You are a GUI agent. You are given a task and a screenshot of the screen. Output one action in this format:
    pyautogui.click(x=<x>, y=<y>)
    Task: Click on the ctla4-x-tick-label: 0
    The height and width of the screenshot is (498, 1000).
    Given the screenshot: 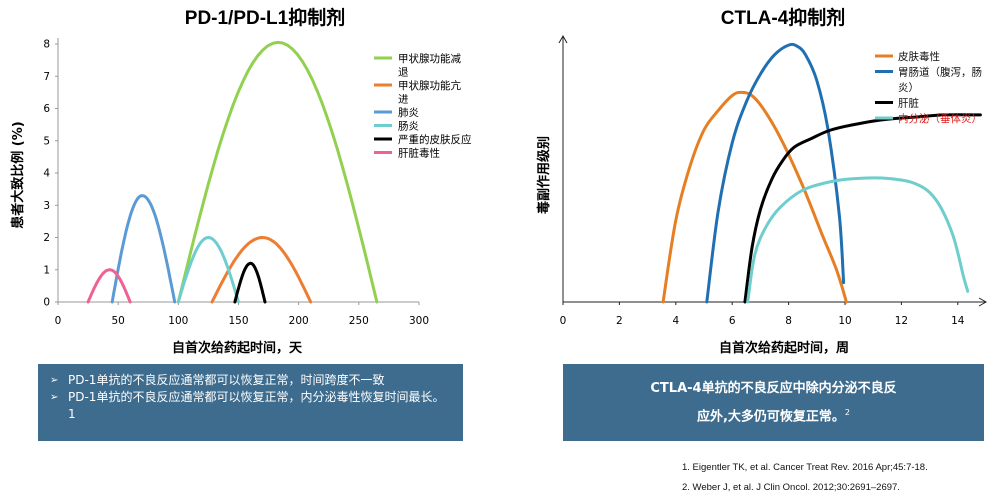 What is the action you would take?
    pyautogui.click(x=563, y=321)
    